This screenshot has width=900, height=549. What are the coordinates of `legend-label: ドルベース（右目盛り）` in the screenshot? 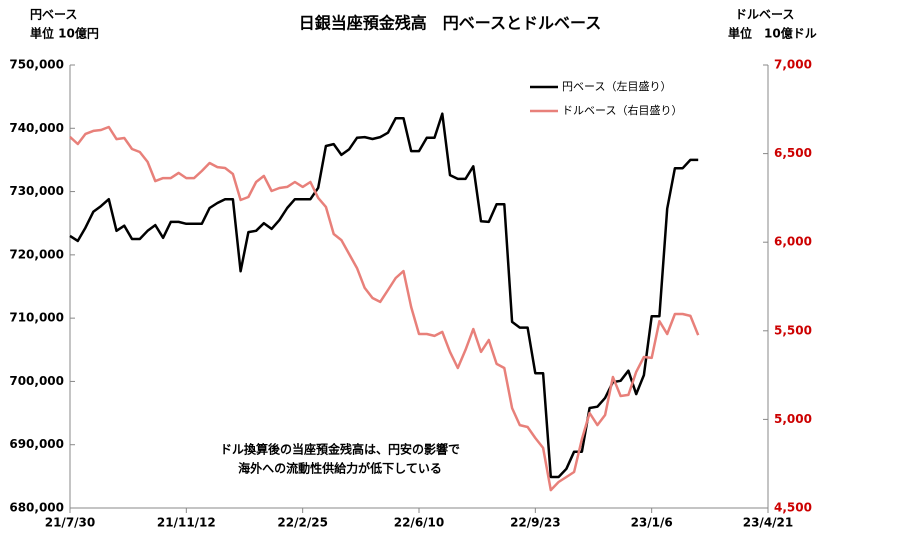 It's located at (622, 110).